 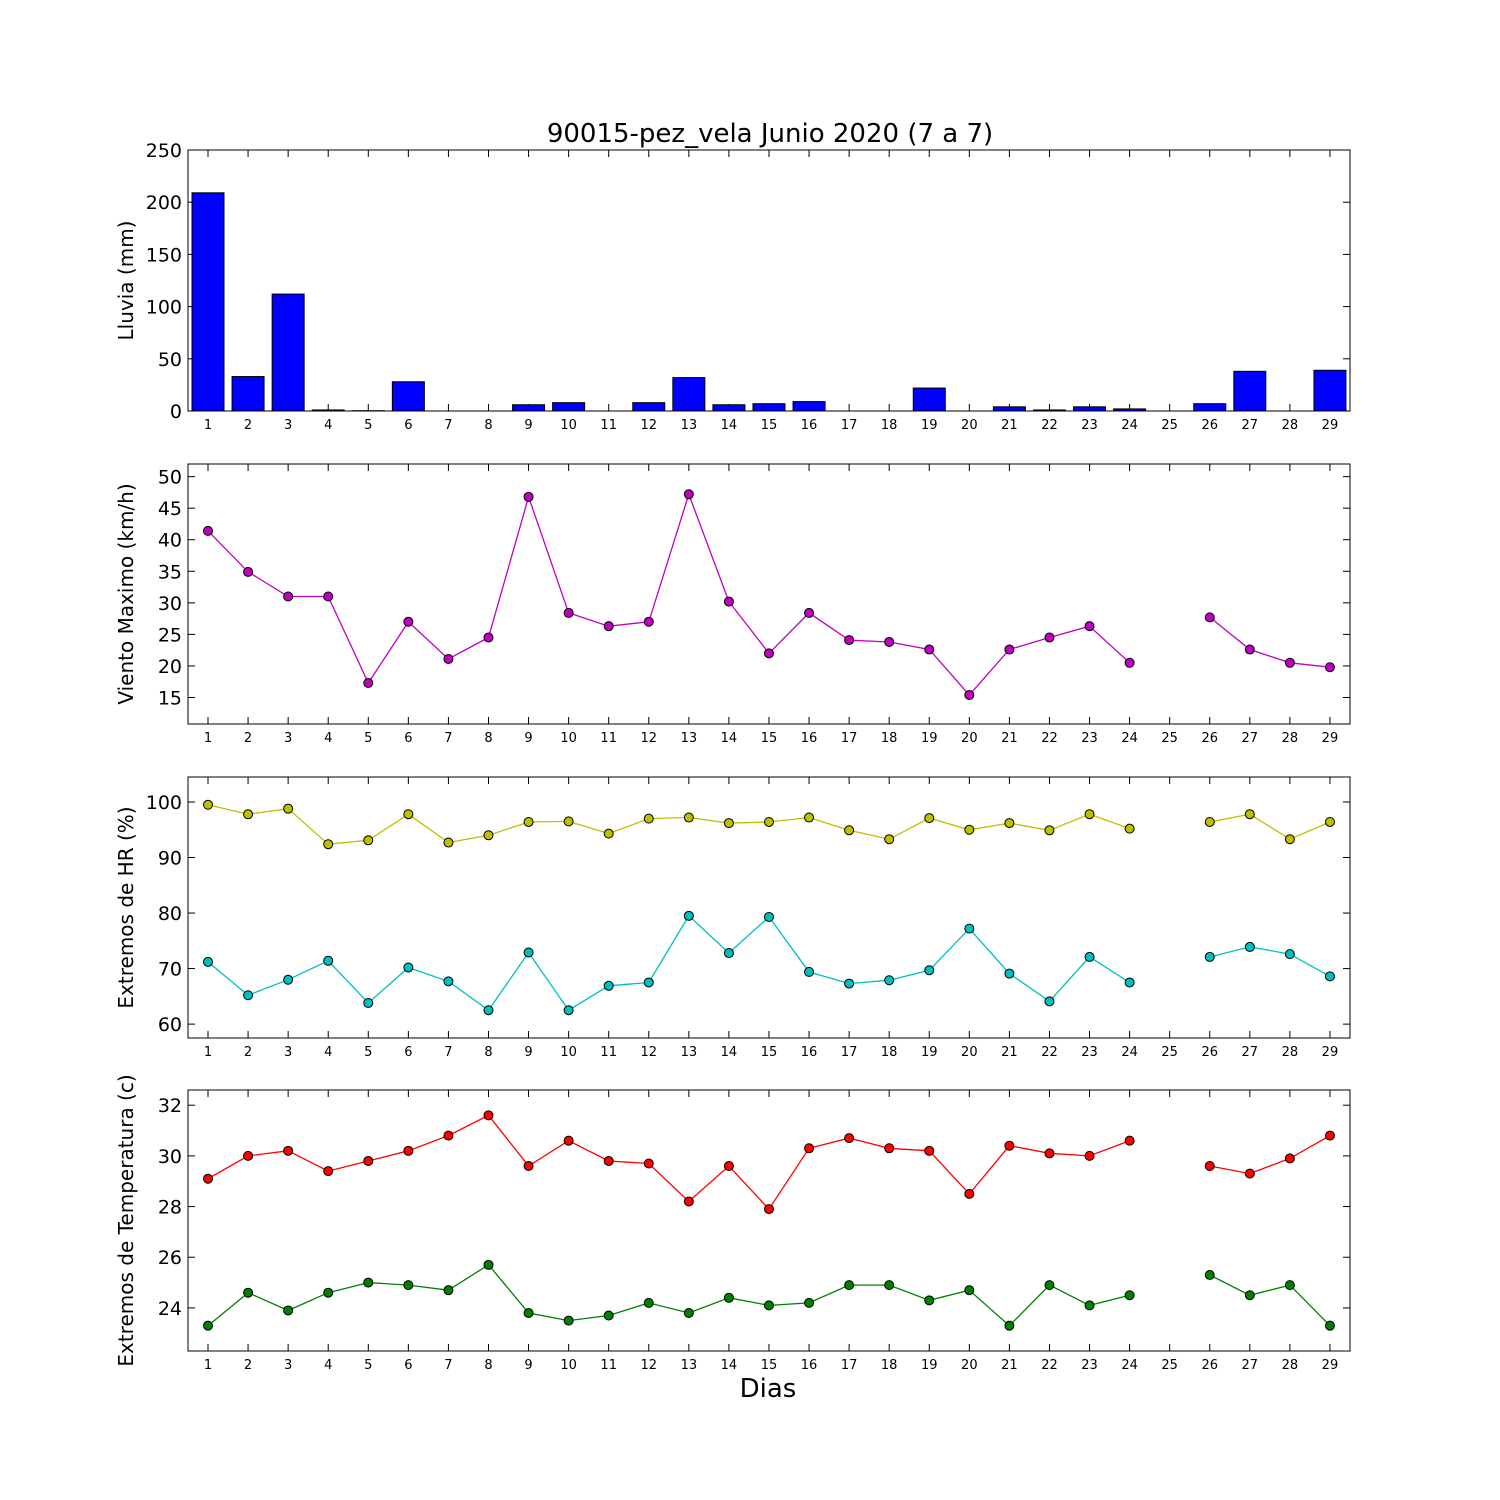 I want to click on x-tick-label: 11, so click(x=608, y=738).